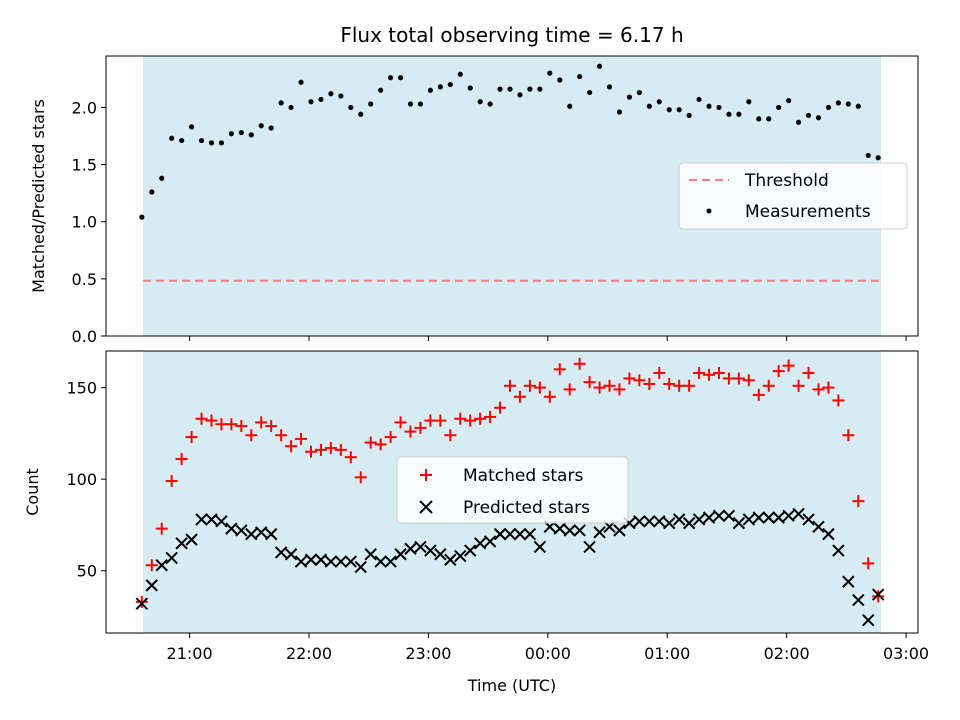  I want to click on bottom-y-tick-label: 100, so click(81, 479).